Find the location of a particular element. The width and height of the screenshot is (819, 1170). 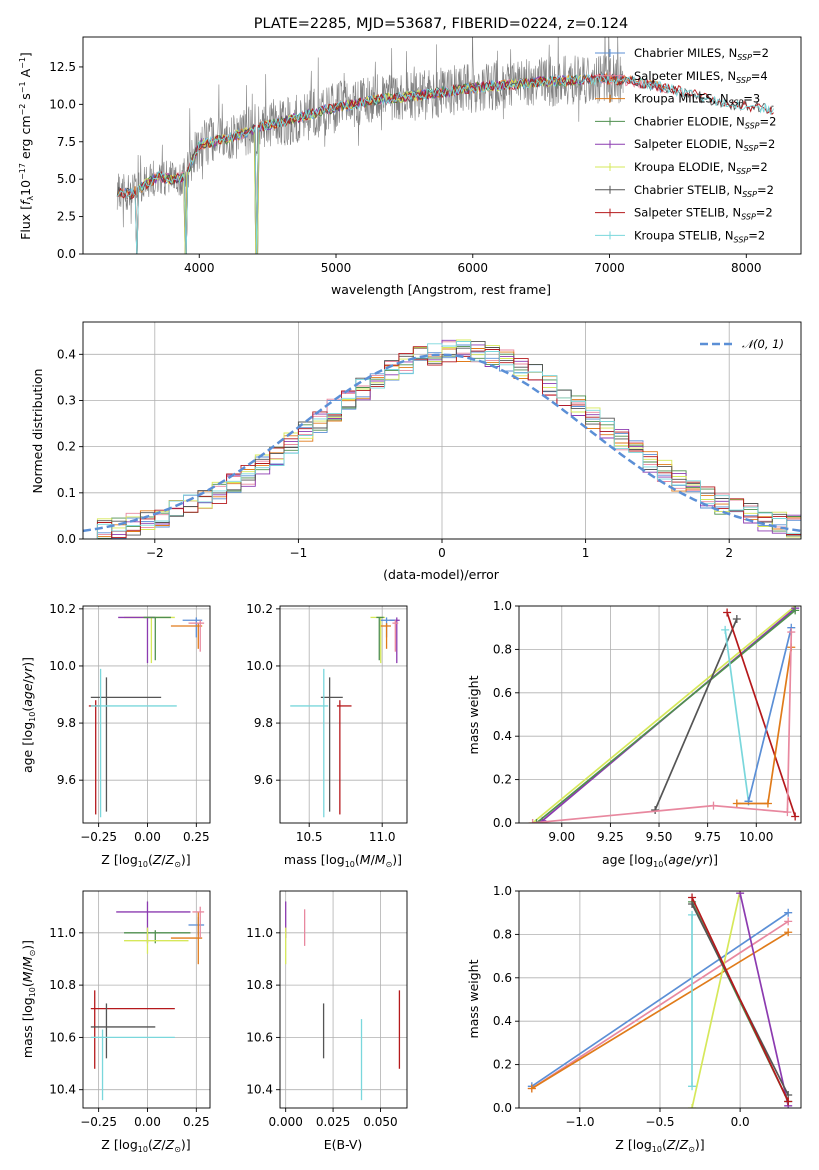

residual-histogram-chabrier_stelib is located at coordinates (442, 439).